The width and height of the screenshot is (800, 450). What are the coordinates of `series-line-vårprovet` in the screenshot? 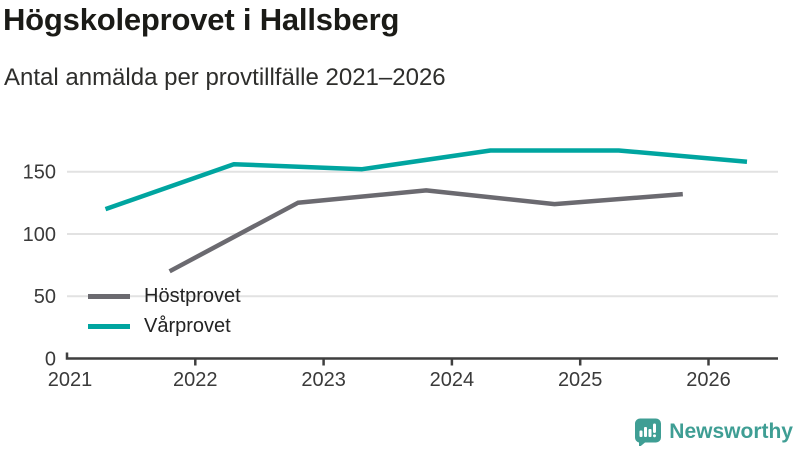 It's located at (426, 180).